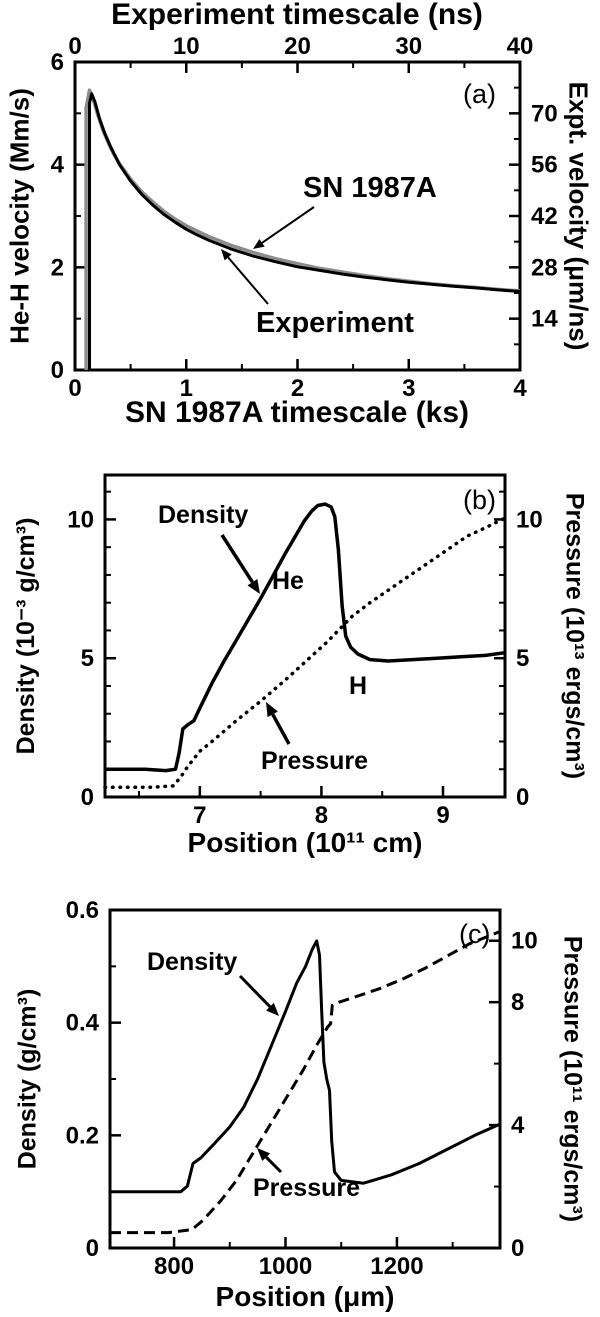 The width and height of the screenshot is (600, 1317). Describe the element at coordinates (297, 46) in the screenshot. I see `tick-label-top: 20` at that location.